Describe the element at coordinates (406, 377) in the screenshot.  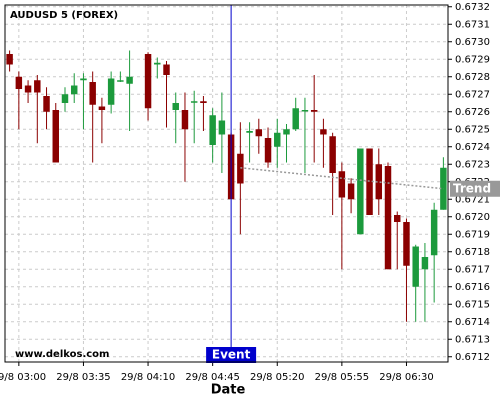
I see `x-tick-label: 29/8 06:30` at that location.